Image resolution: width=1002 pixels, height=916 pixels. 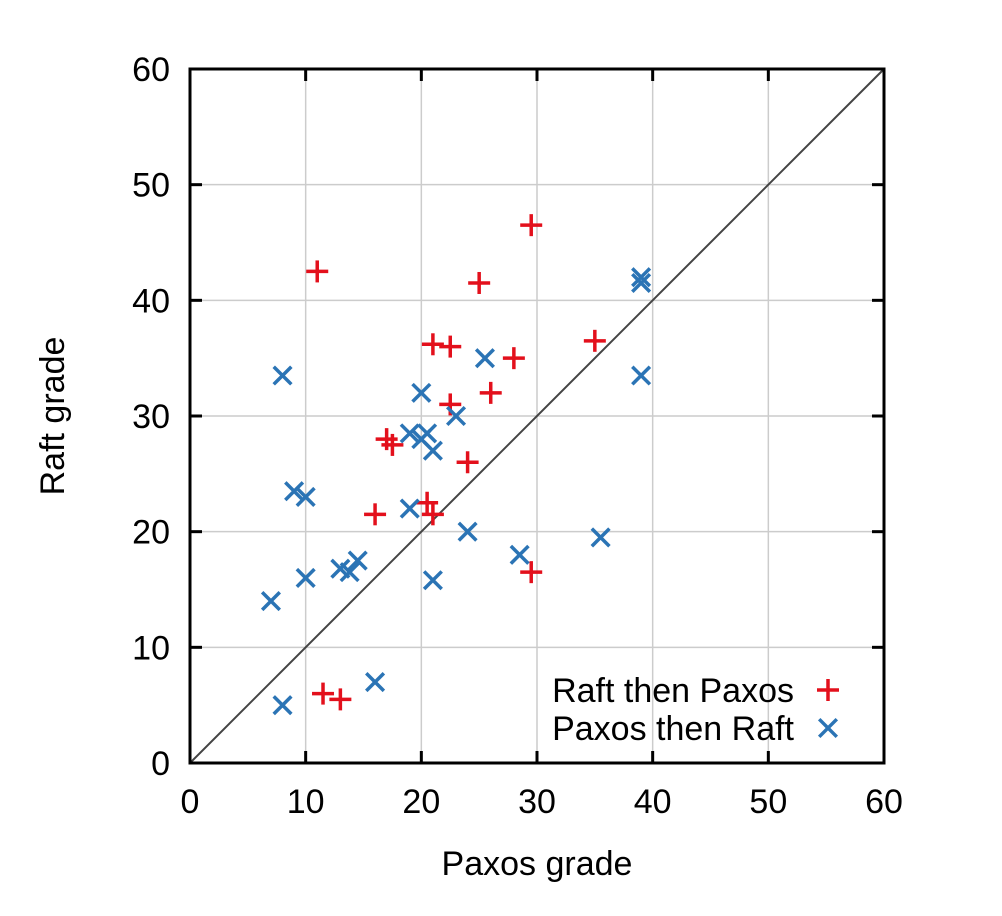 What do you see at coordinates (151, 70) in the screenshot?
I see `y-tick-label: 60` at bounding box center [151, 70].